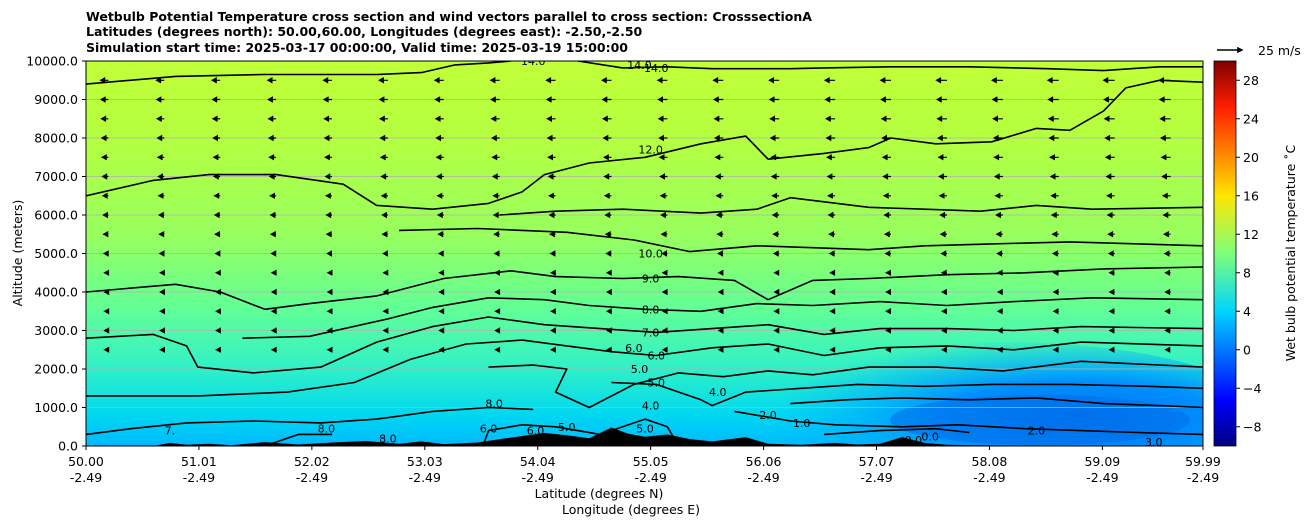  I want to click on colorbar-tick-label: 28, so click(1251, 80).